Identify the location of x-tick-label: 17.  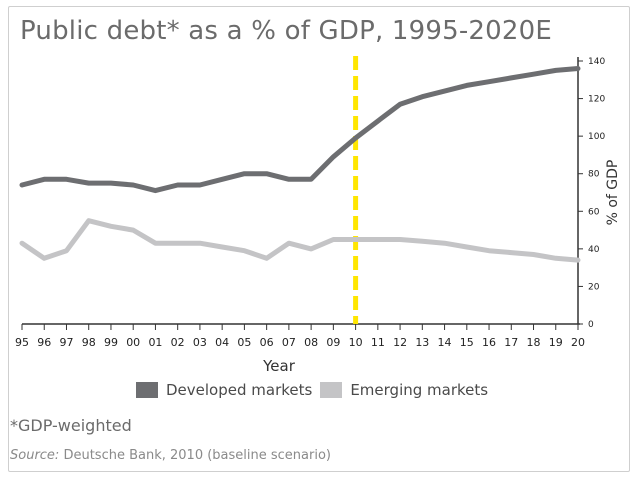
(511, 342).